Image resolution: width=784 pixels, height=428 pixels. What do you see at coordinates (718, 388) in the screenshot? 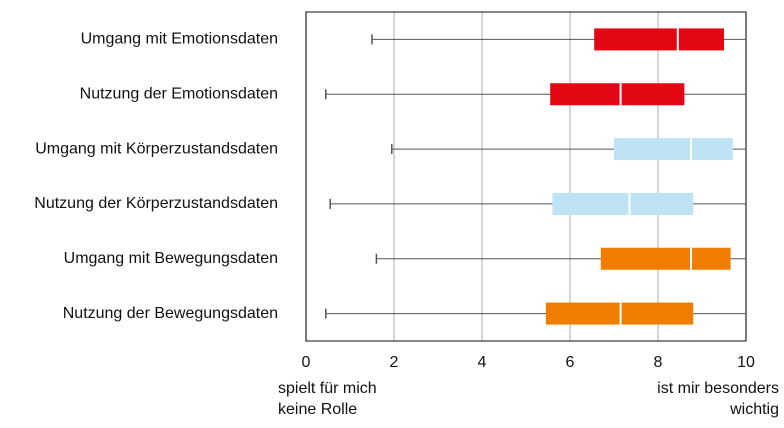
I see `axis-note-right: ist mir besonders` at bounding box center [718, 388].